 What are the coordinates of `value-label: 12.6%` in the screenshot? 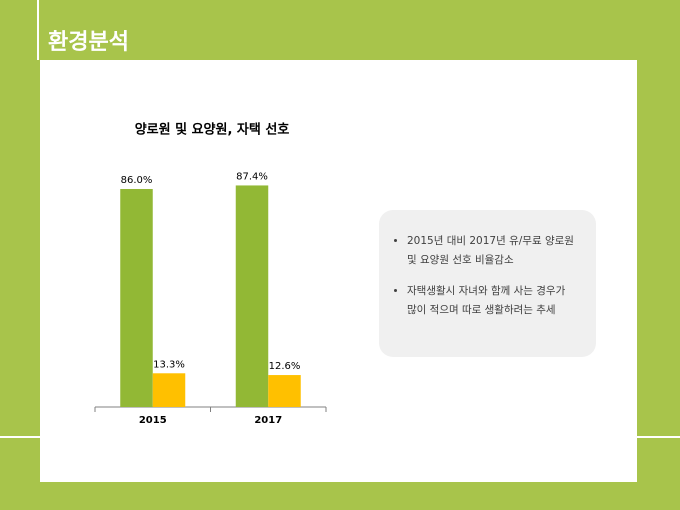 It's located at (285, 366).